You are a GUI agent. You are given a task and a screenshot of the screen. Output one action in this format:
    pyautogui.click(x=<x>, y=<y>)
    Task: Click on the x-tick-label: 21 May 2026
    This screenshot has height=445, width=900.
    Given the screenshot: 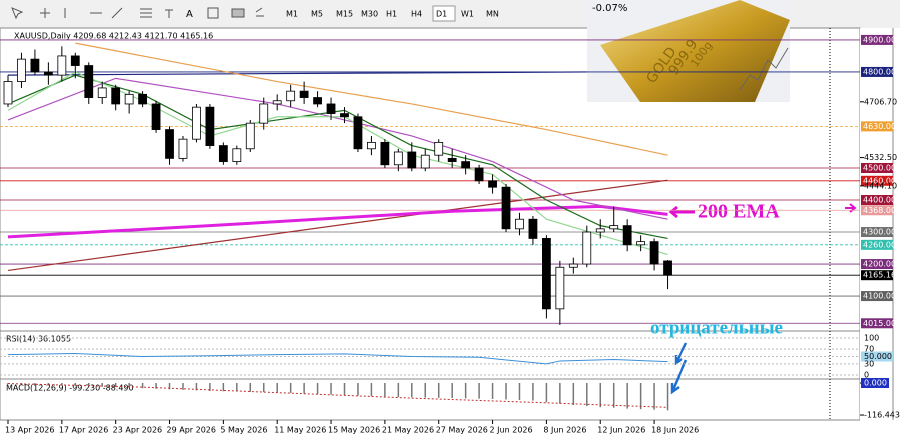 What is the action you would take?
    pyautogui.click(x=408, y=430)
    